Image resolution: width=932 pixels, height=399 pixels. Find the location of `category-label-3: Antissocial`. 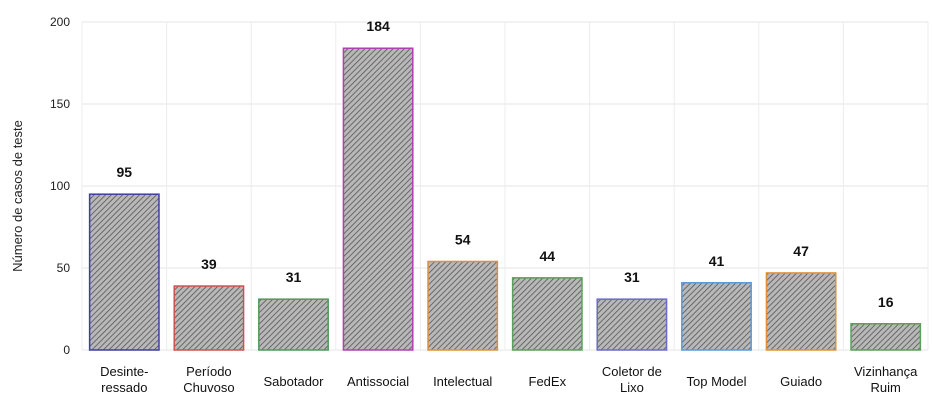

category-label-3: Antissocial is located at coordinates (378, 381).